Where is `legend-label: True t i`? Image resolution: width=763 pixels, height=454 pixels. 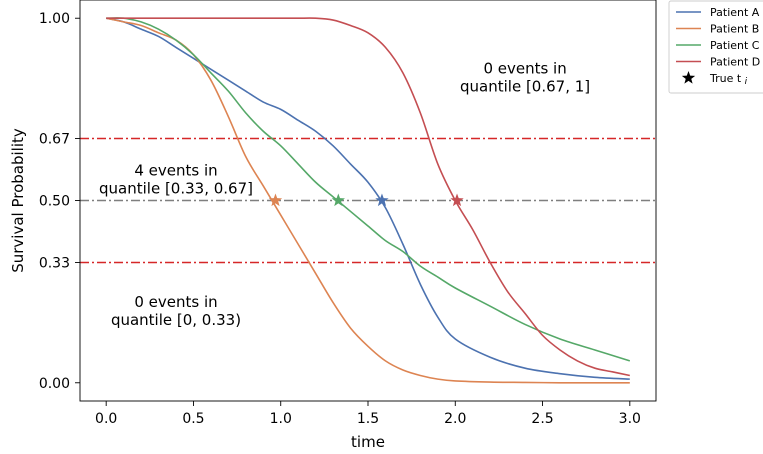 legend-label: True t i is located at coordinates (728, 79).